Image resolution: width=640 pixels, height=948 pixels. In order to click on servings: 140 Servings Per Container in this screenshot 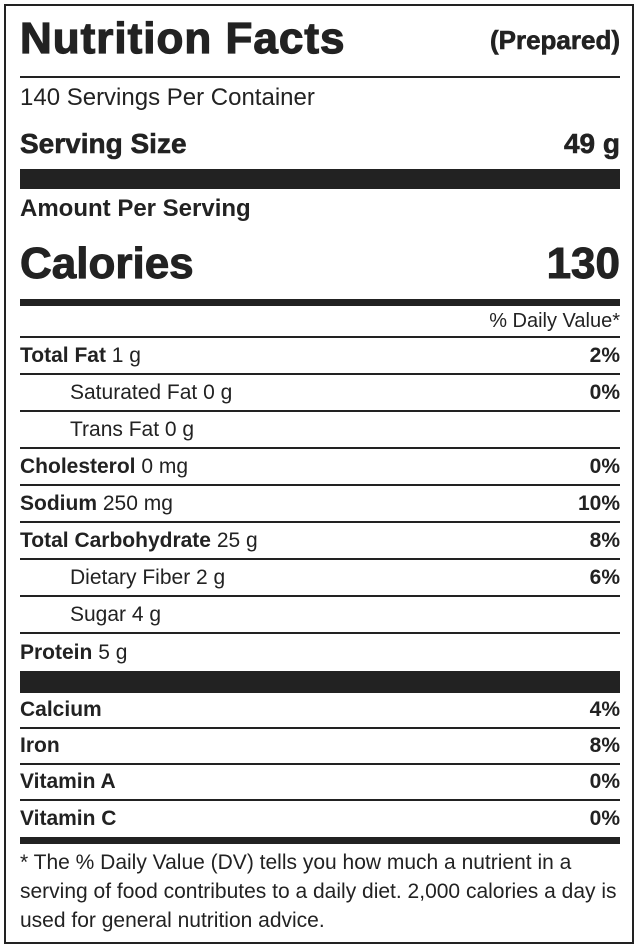, I will do `click(320, 98)`.